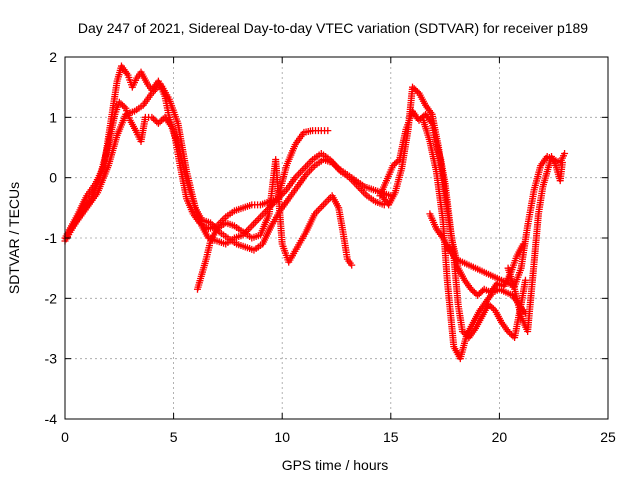 The width and height of the screenshot is (640, 480). I want to click on y-tick-label: -4, so click(51, 419).